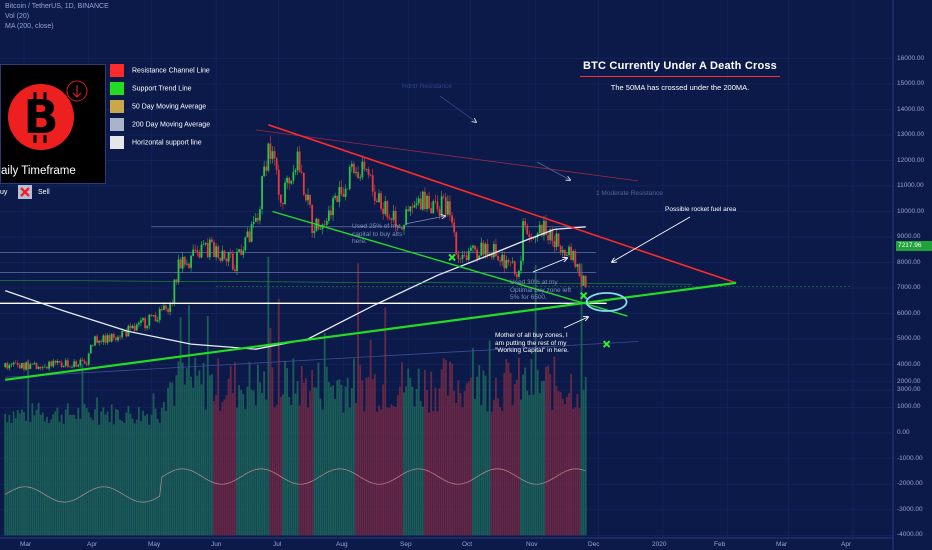 The image size is (932, 550). I want to click on symbol-title: Bitcoin / TetherUS, 1D, BINANCE, so click(57, 6).